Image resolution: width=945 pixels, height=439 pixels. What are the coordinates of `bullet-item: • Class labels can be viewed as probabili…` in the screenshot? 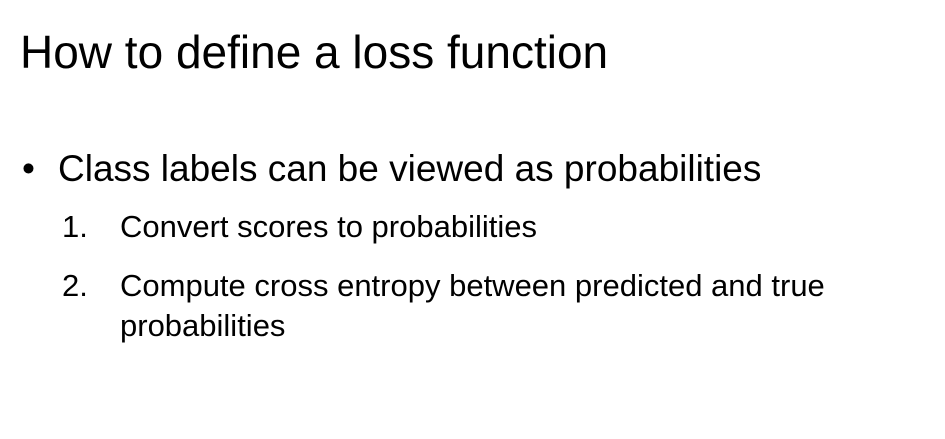 It's located at (472, 169).